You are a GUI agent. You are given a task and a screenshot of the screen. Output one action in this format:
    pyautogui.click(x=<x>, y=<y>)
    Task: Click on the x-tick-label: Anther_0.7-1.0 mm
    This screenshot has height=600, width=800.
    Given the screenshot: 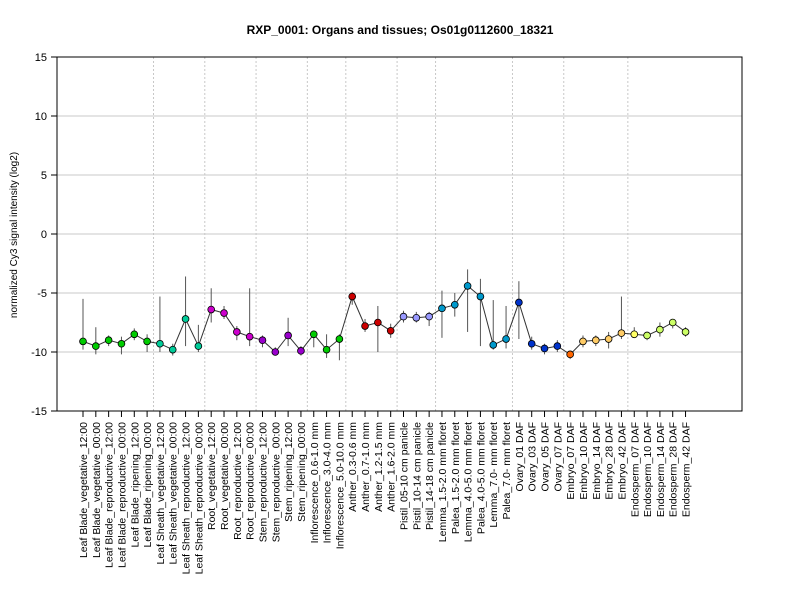 What is the action you would take?
    pyautogui.click(x=366, y=467)
    